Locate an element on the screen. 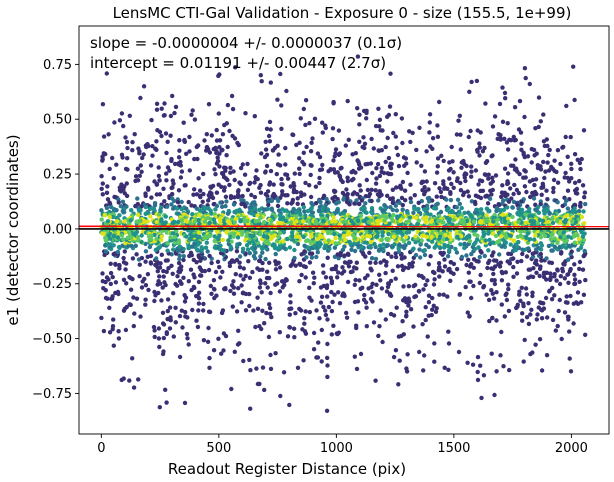 This screenshot has width=614, height=482. y-tick-label: 0.75 is located at coordinates (57, 65).